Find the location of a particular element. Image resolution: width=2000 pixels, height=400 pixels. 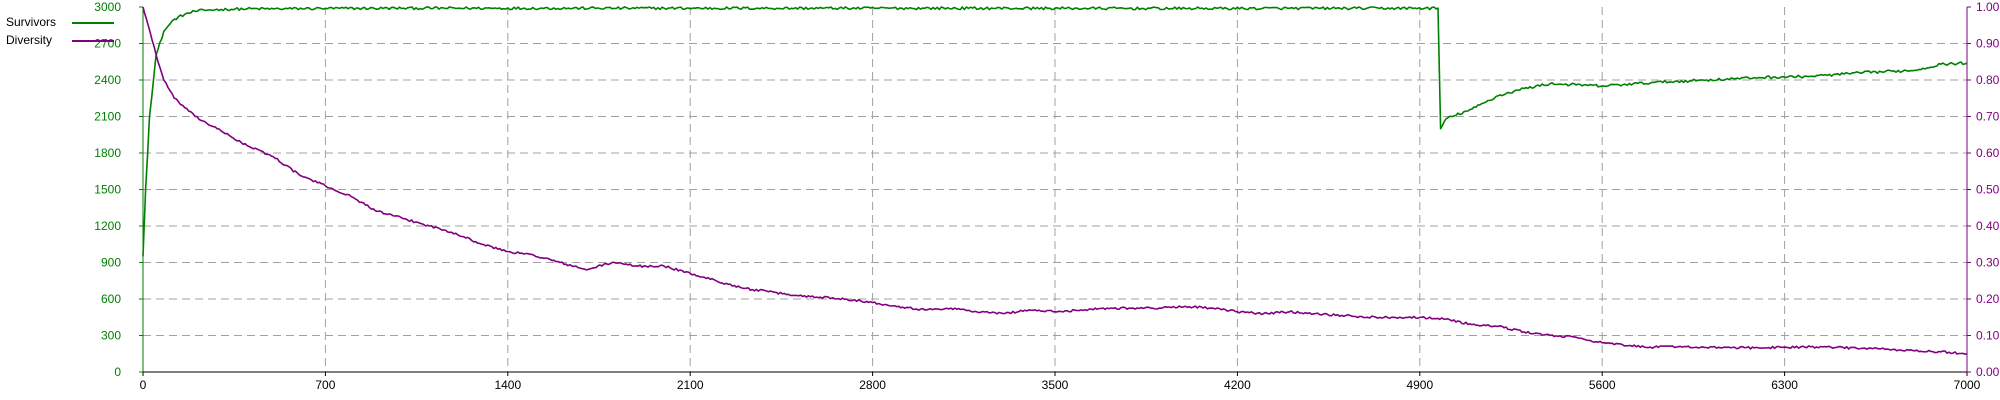

x-tick-label: 7000 is located at coordinates (1967, 385).